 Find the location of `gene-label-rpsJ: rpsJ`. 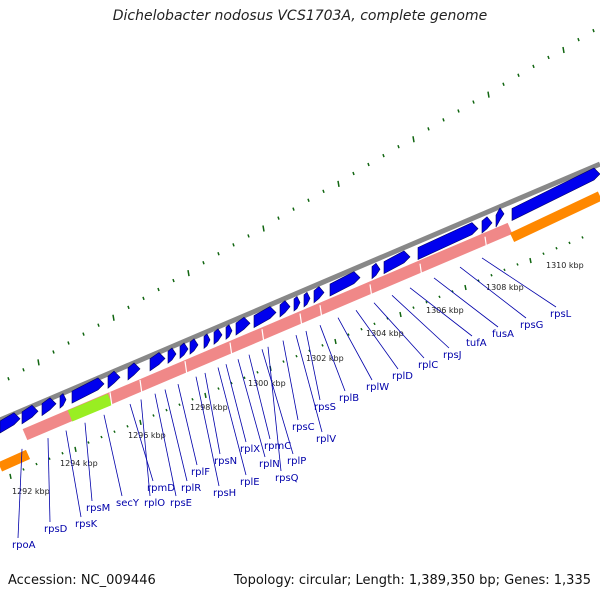

gene-label-rpsJ: rpsJ is located at coordinates (452, 355).